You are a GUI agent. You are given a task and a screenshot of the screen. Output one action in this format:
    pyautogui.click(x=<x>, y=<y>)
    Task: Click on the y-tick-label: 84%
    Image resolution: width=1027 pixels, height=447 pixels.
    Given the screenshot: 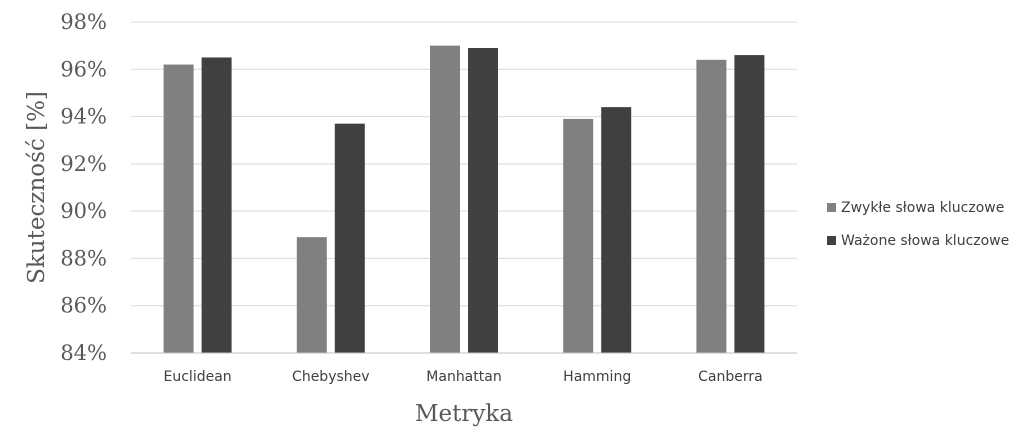 What is the action you would take?
    pyautogui.click(x=83, y=353)
    